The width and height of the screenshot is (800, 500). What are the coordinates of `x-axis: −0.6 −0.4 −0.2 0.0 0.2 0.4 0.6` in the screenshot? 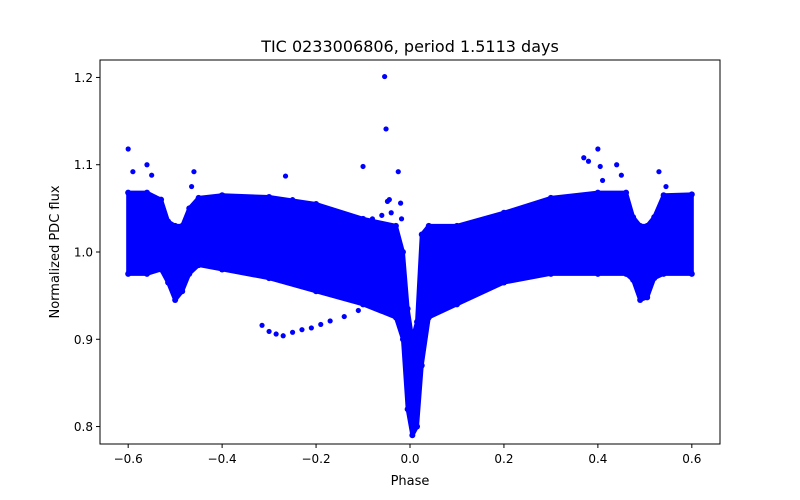 It's located at (407, 455).